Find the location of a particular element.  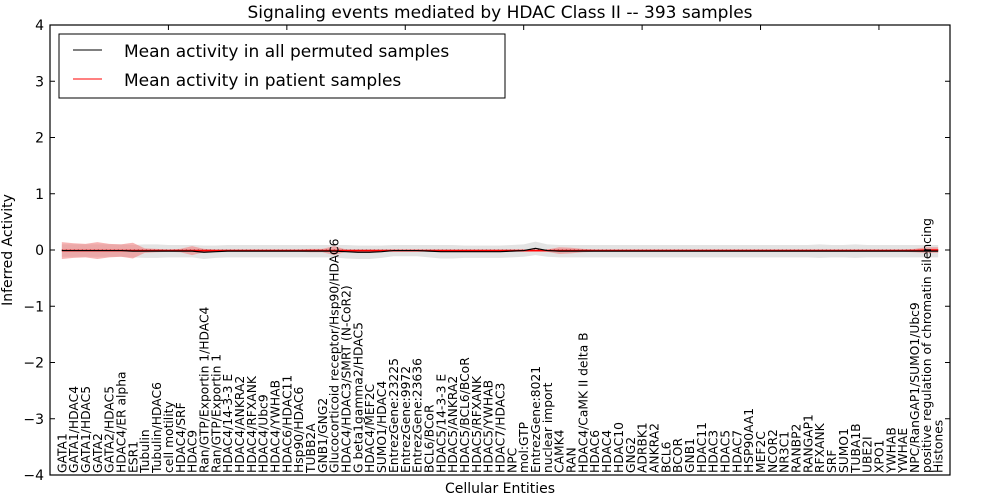

y-tick-label: −3 is located at coordinates (33, 420).